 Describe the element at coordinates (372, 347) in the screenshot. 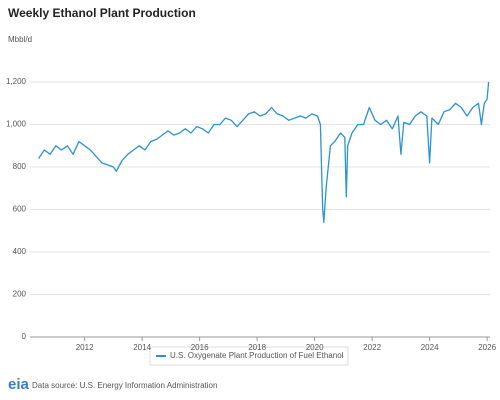

I see `x-tick-label: 2022` at that location.